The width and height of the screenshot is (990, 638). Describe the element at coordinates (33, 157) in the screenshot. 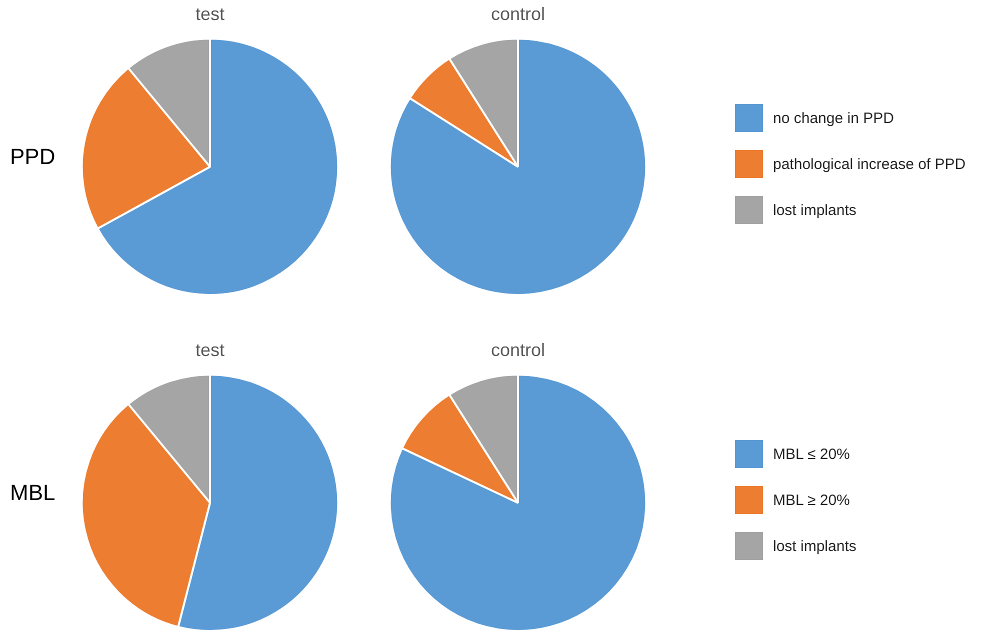

I see `text: PPD` at that location.